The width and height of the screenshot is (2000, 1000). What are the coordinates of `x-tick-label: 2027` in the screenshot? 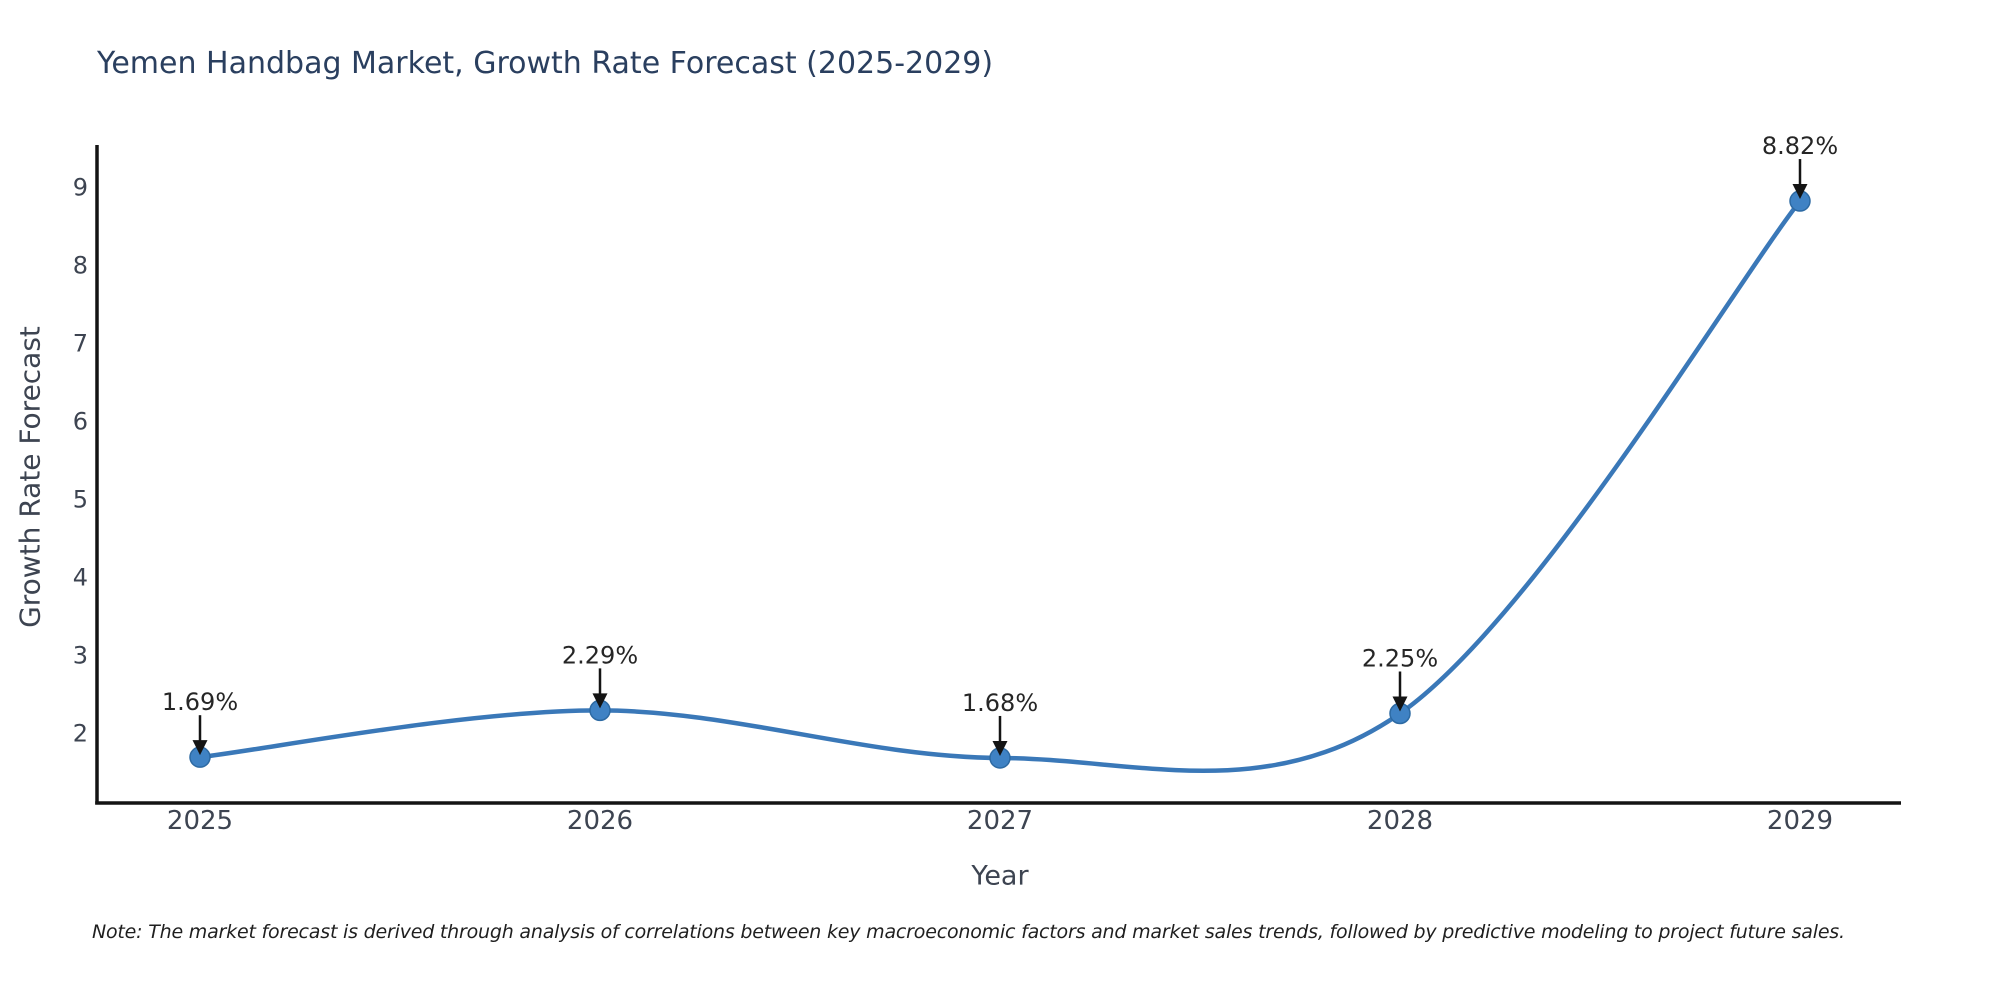 It's located at (1000, 821).